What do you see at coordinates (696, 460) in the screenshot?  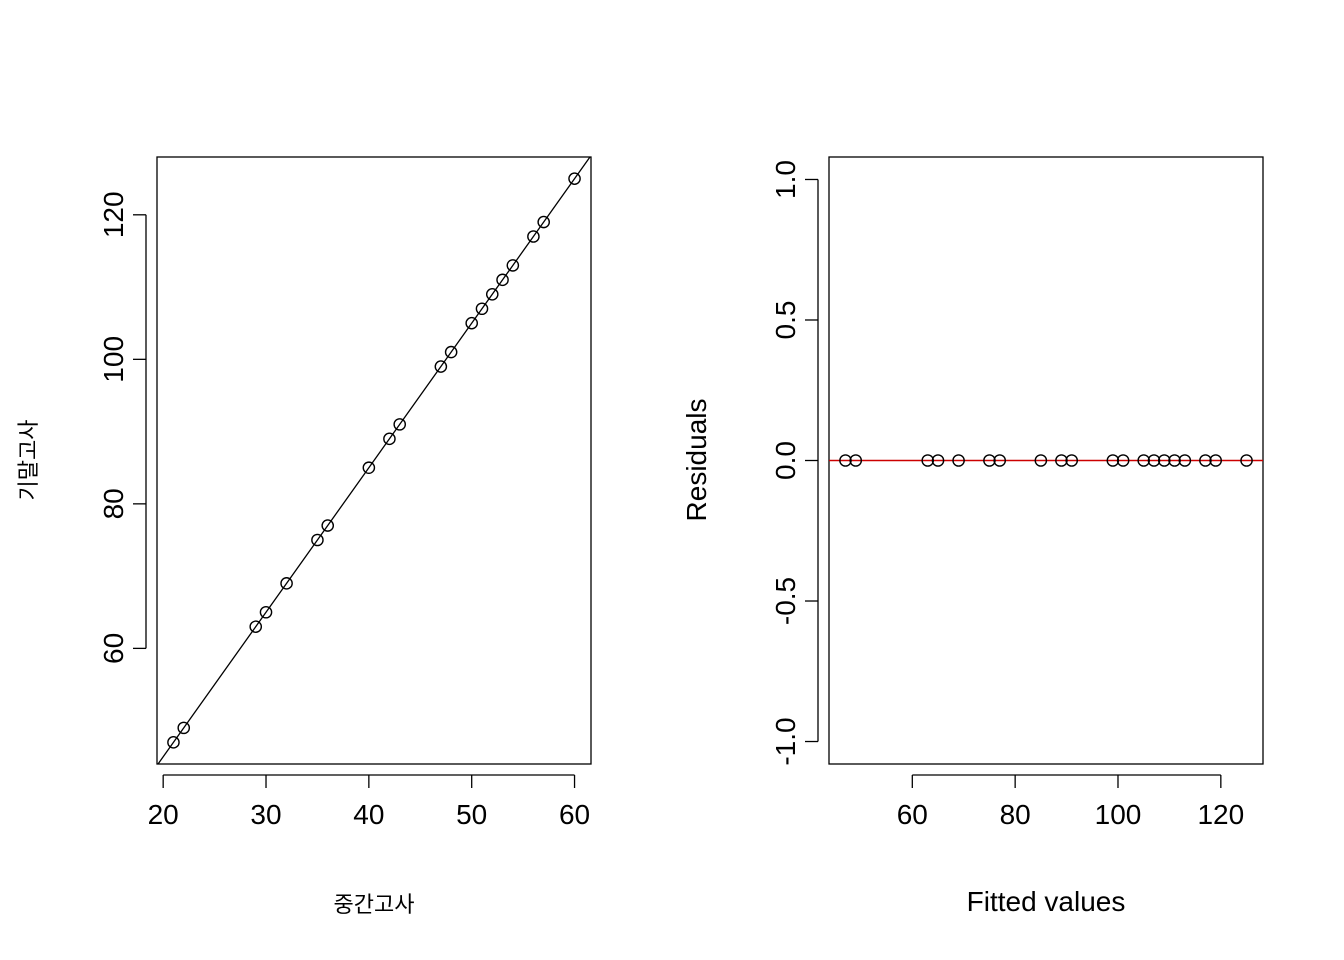 I see `y-axis-title-1: Residuals` at bounding box center [696, 460].